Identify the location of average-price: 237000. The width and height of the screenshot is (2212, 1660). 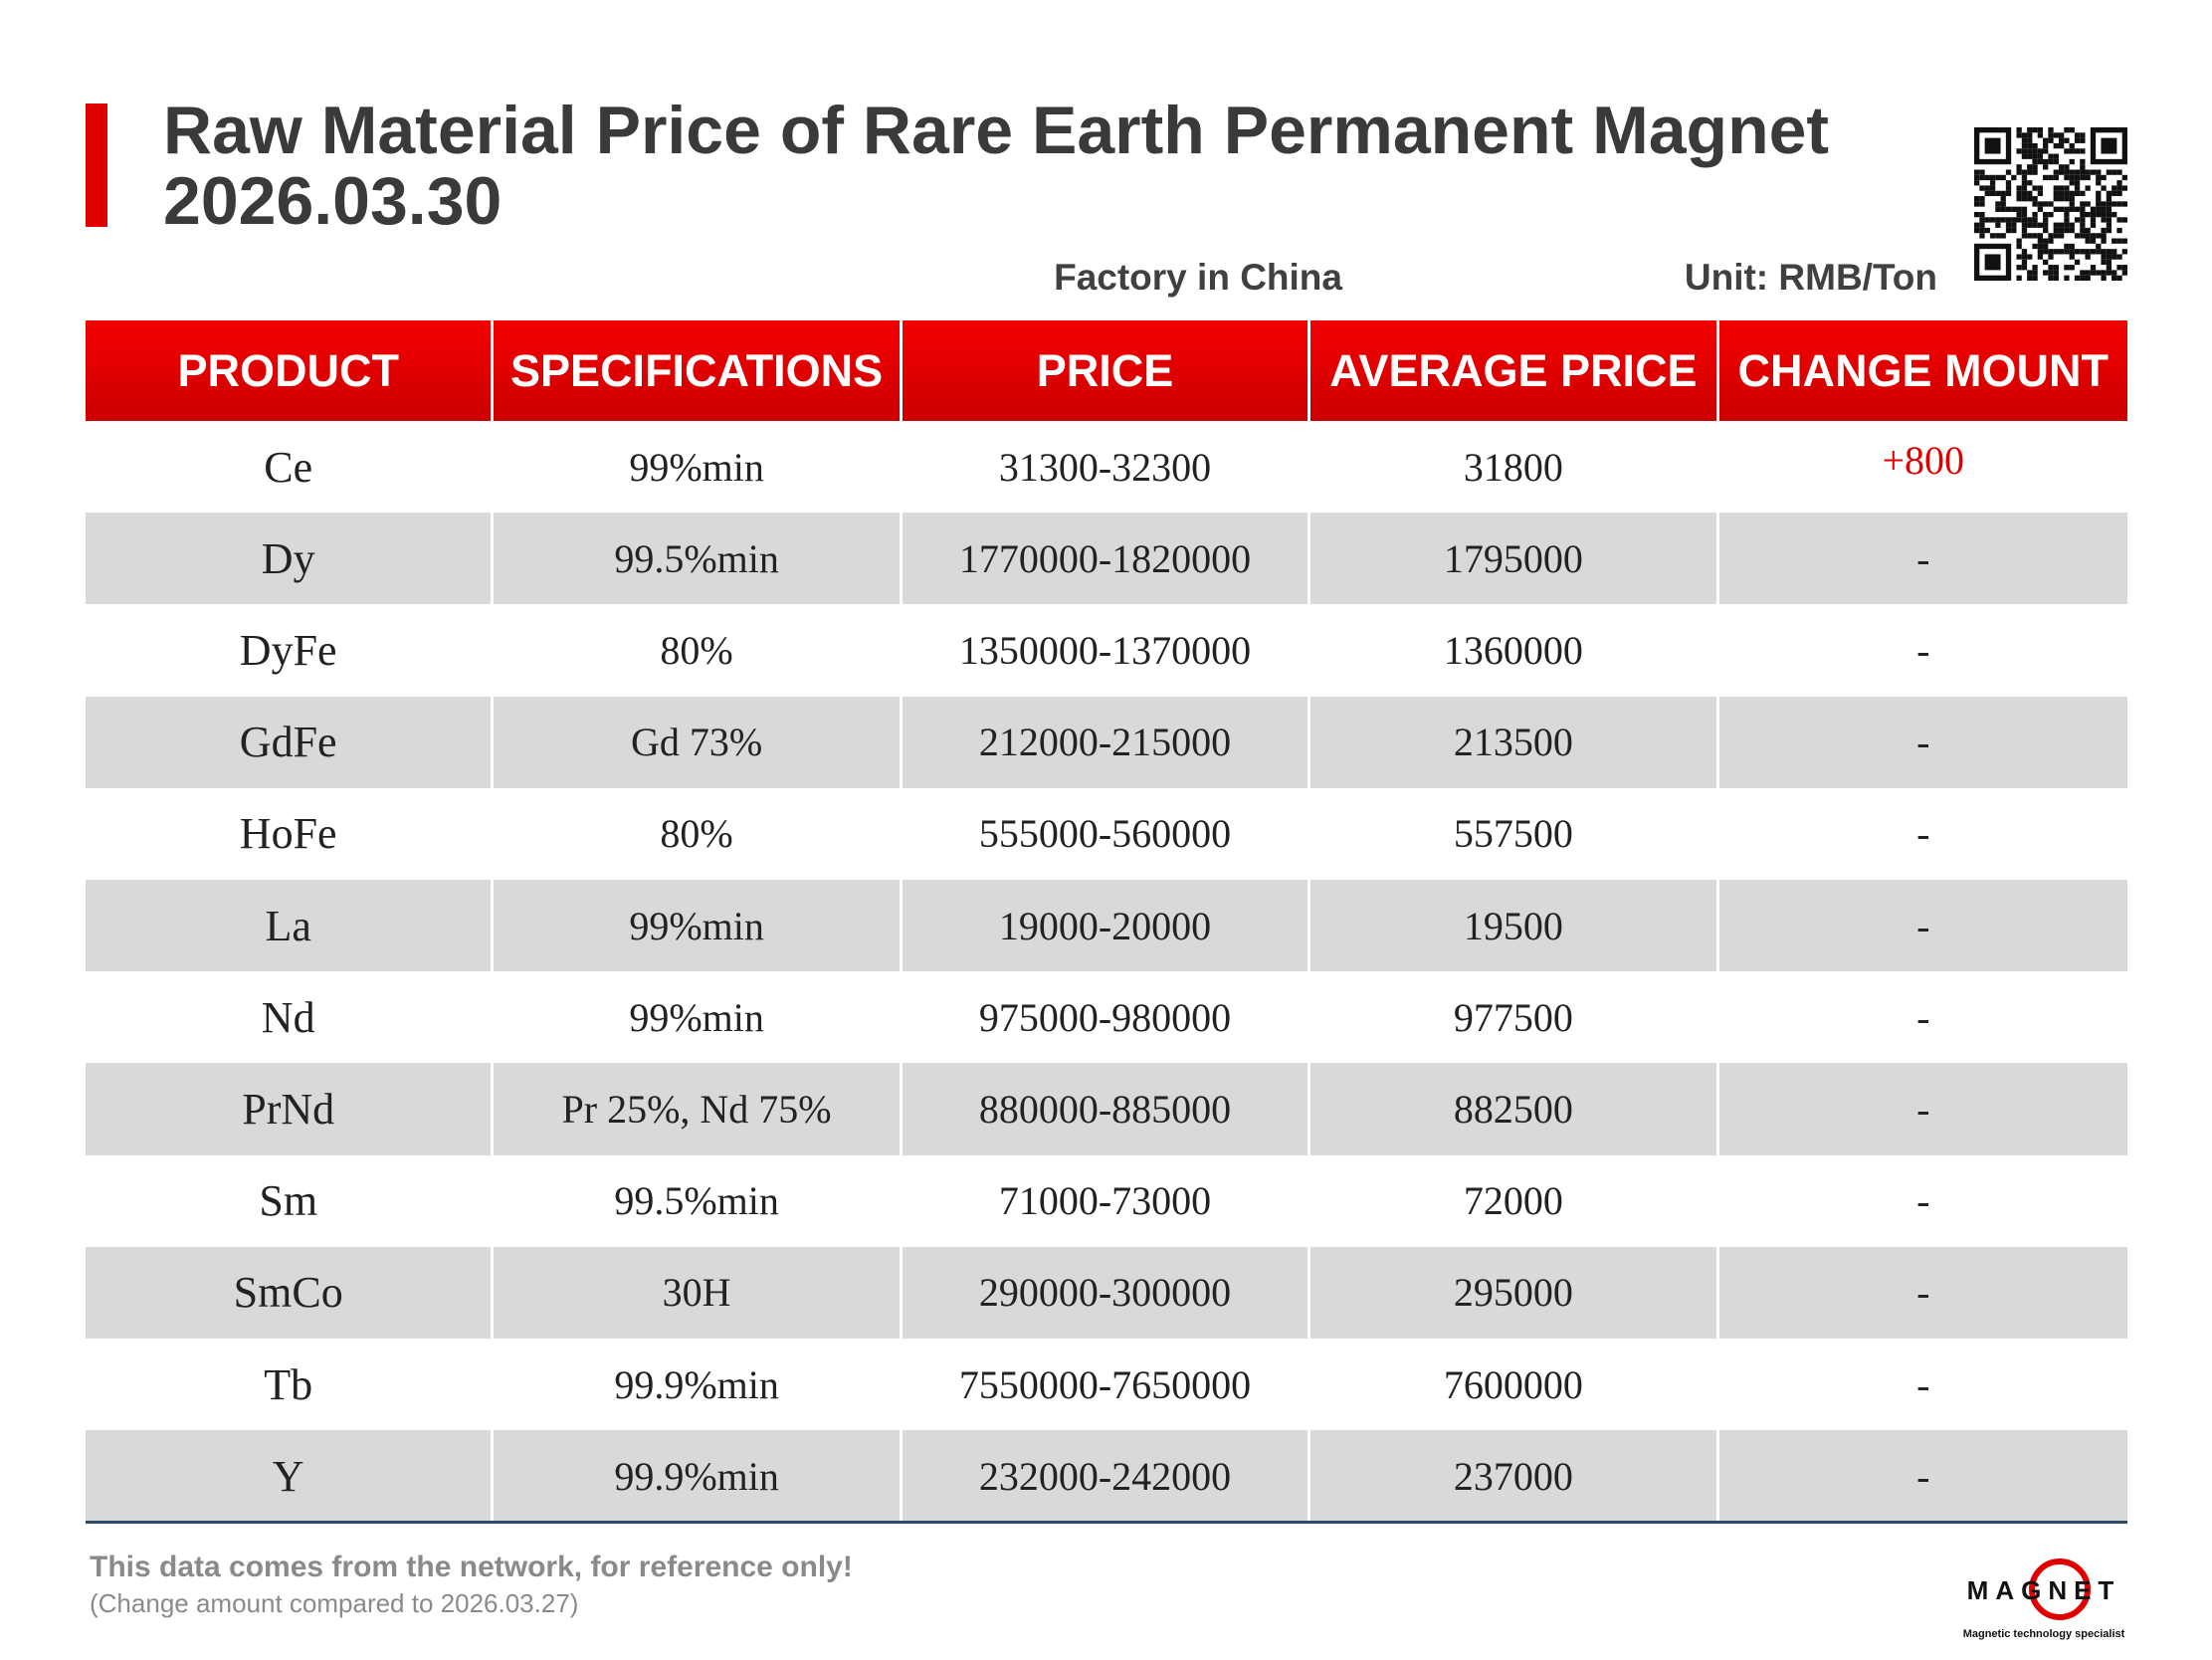
(1514, 1476).